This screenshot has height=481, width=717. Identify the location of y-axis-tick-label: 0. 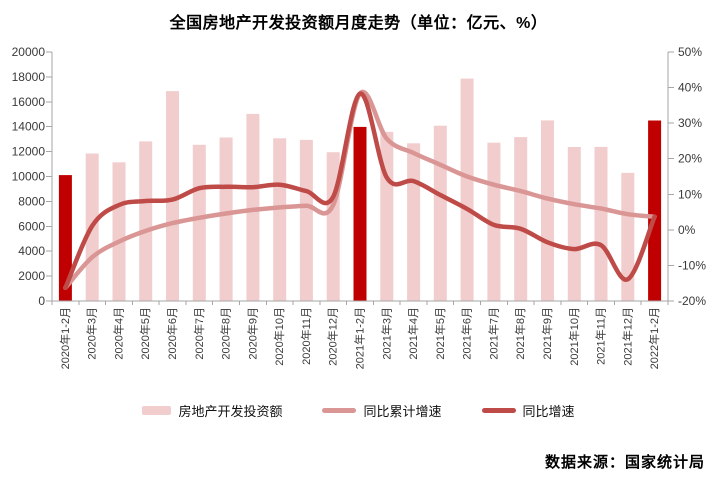
(41, 301).